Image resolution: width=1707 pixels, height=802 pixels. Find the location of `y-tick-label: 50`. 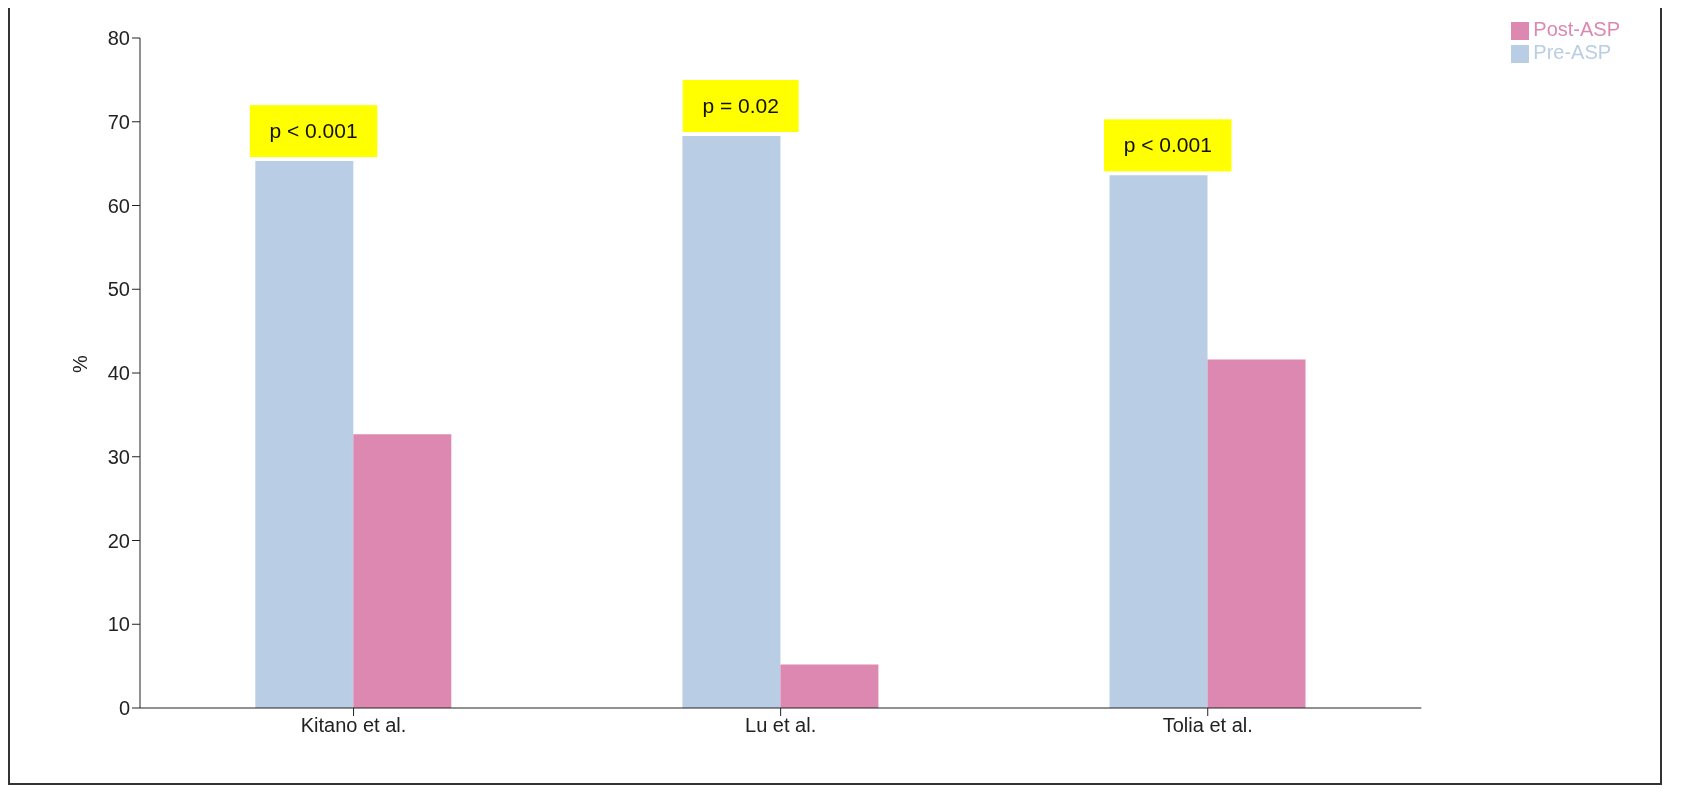

y-tick-label: 50 is located at coordinates (118, 289).